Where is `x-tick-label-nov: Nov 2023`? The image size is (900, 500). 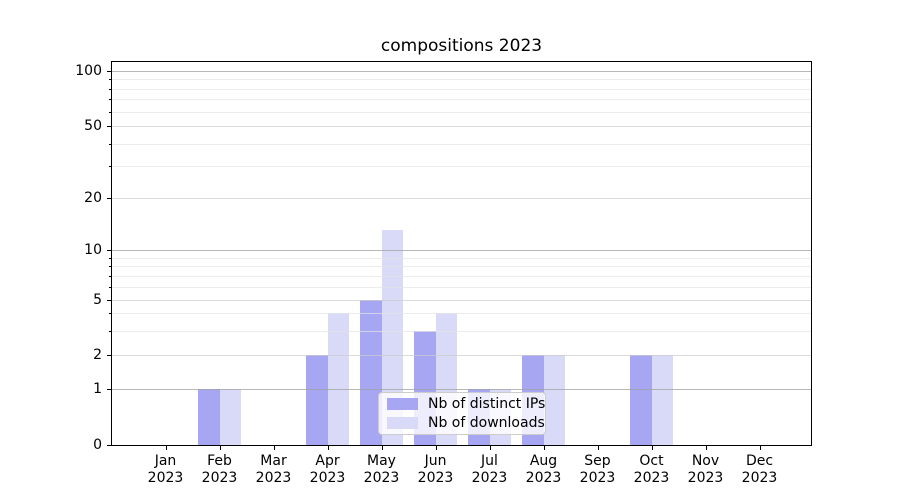 x-tick-label-nov: Nov 2023 is located at coordinates (705, 469).